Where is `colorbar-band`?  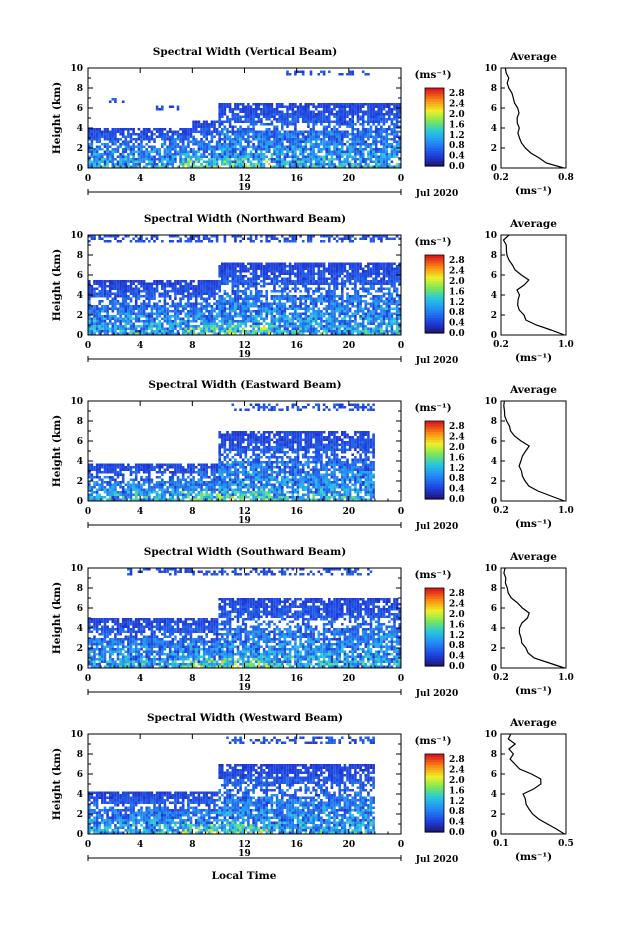
colorbar-band is located at coordinates (434, 113).